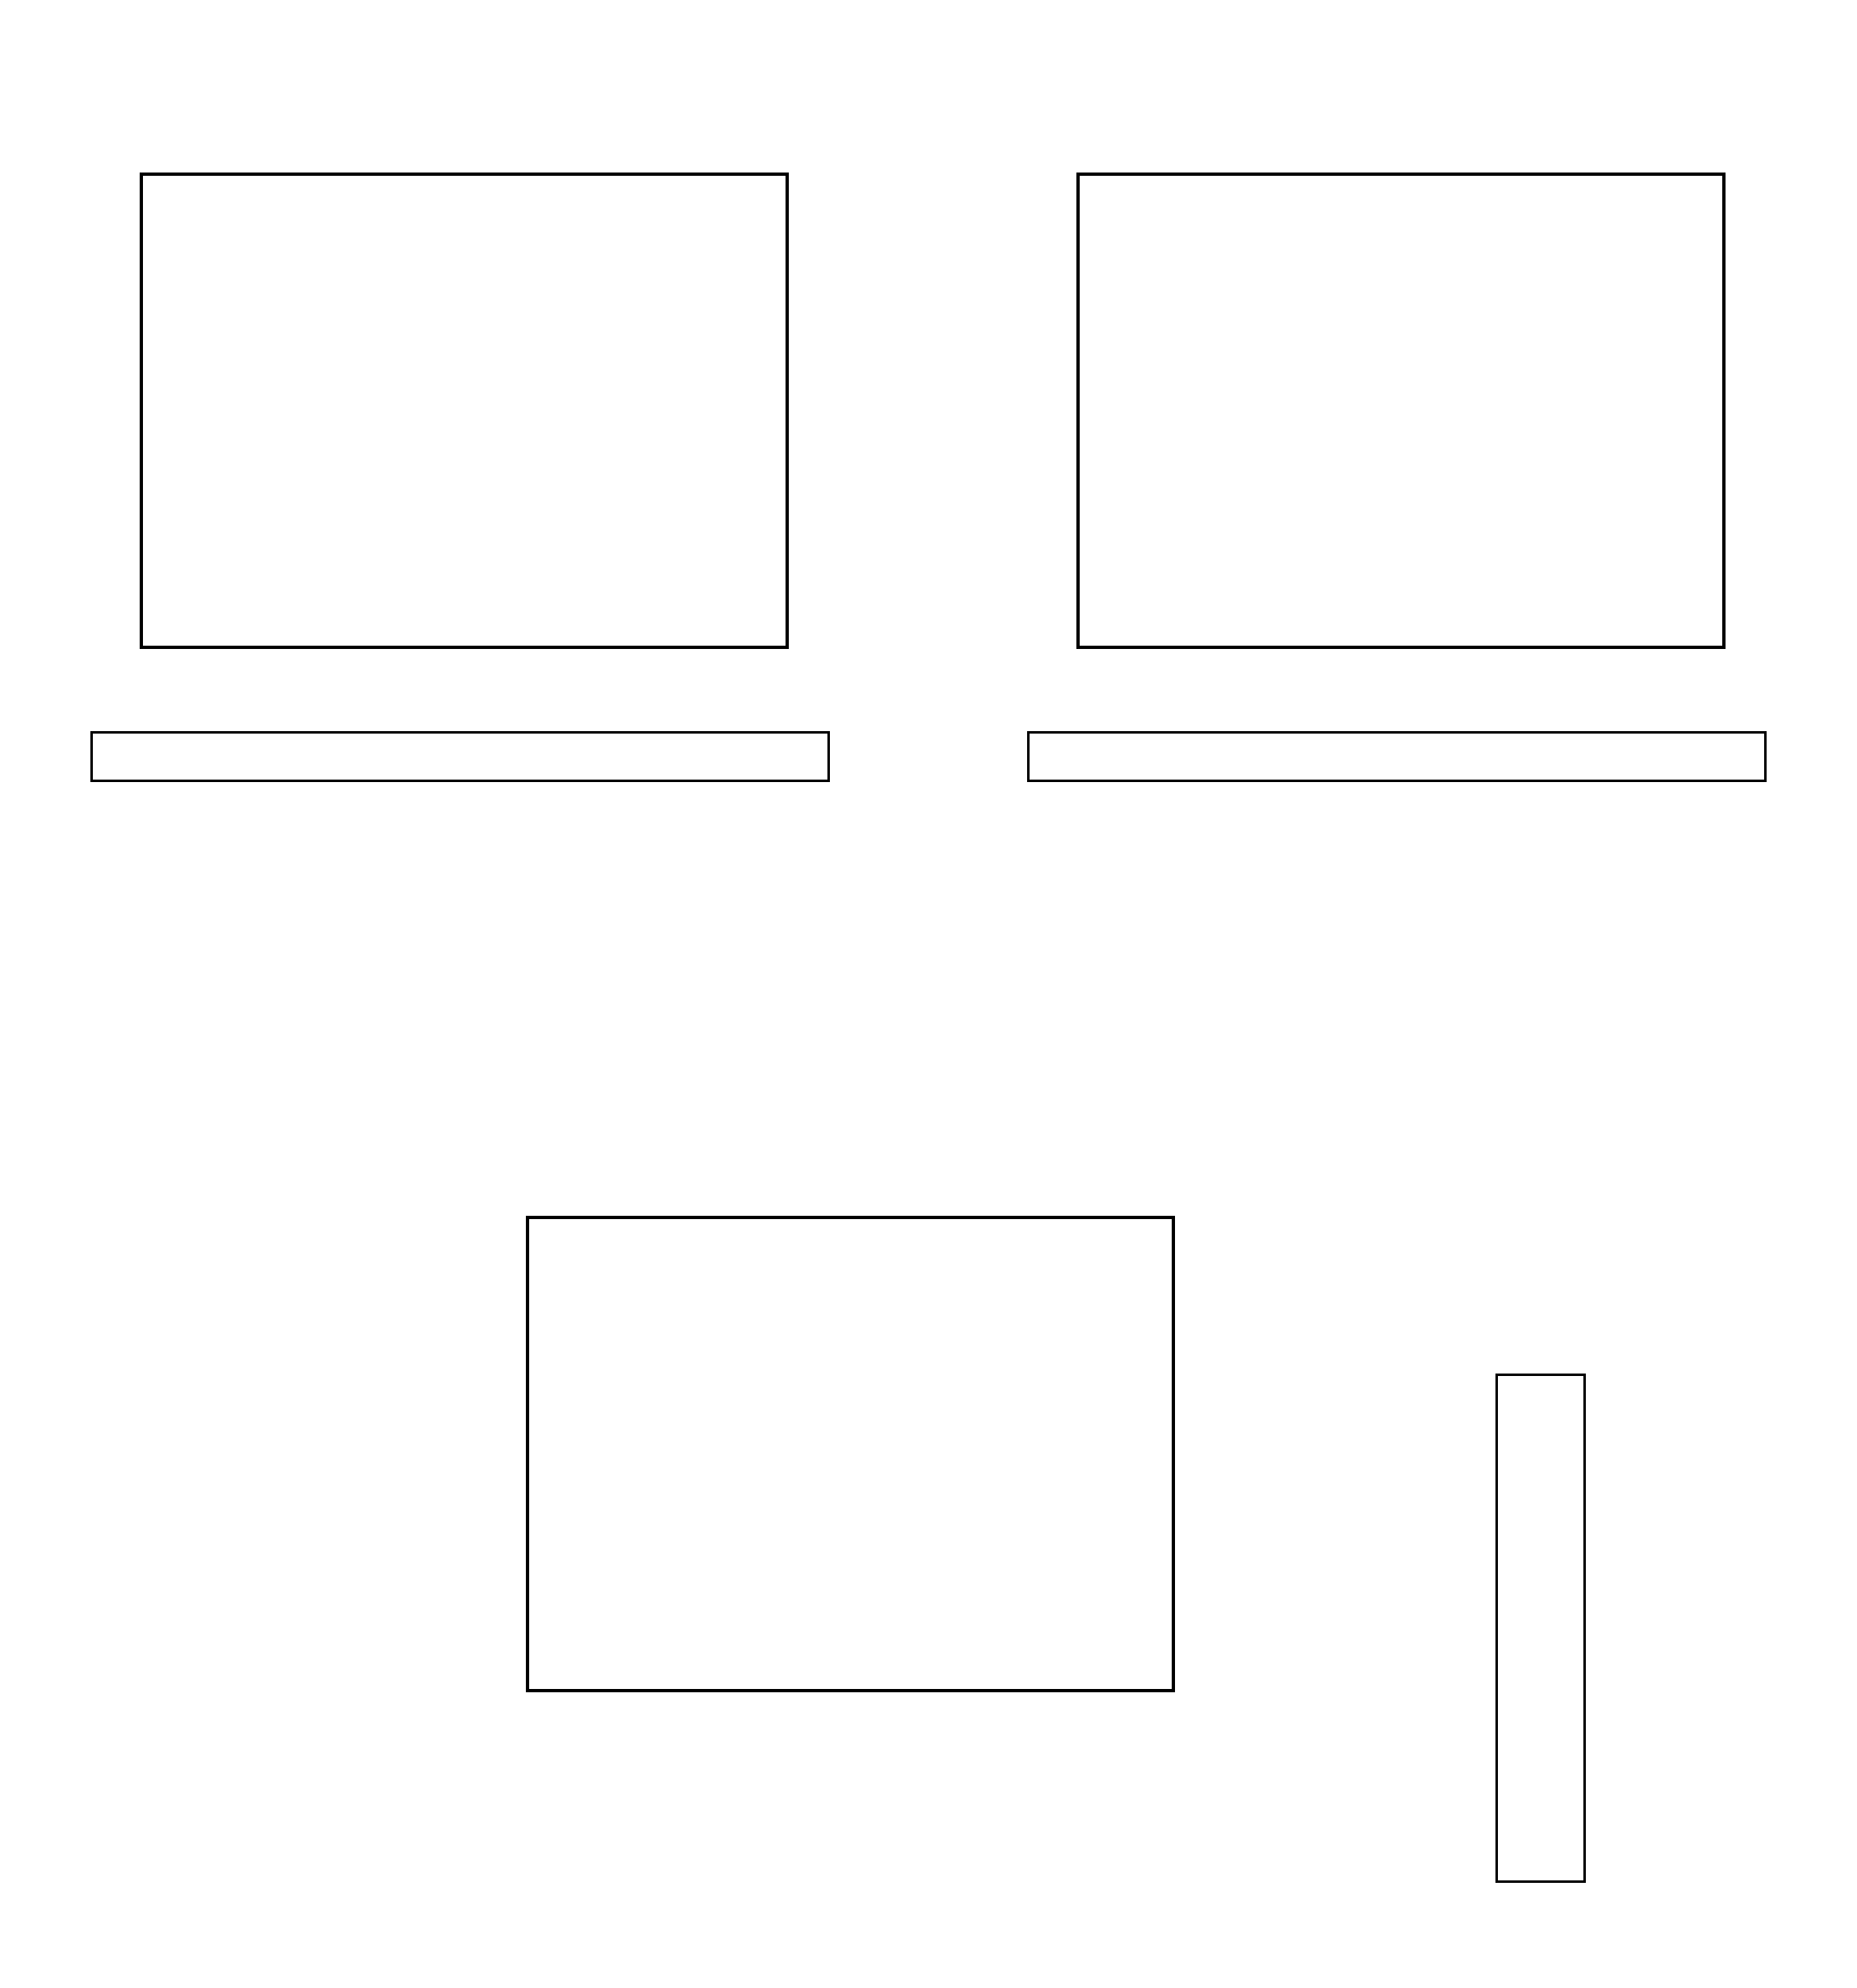 This screenshot has height=1988, width=1857. What do you see at coordinates (1397, 756) in the screenshot?
I see `panel-right-colorbar` at bounding box center [1397, 756].